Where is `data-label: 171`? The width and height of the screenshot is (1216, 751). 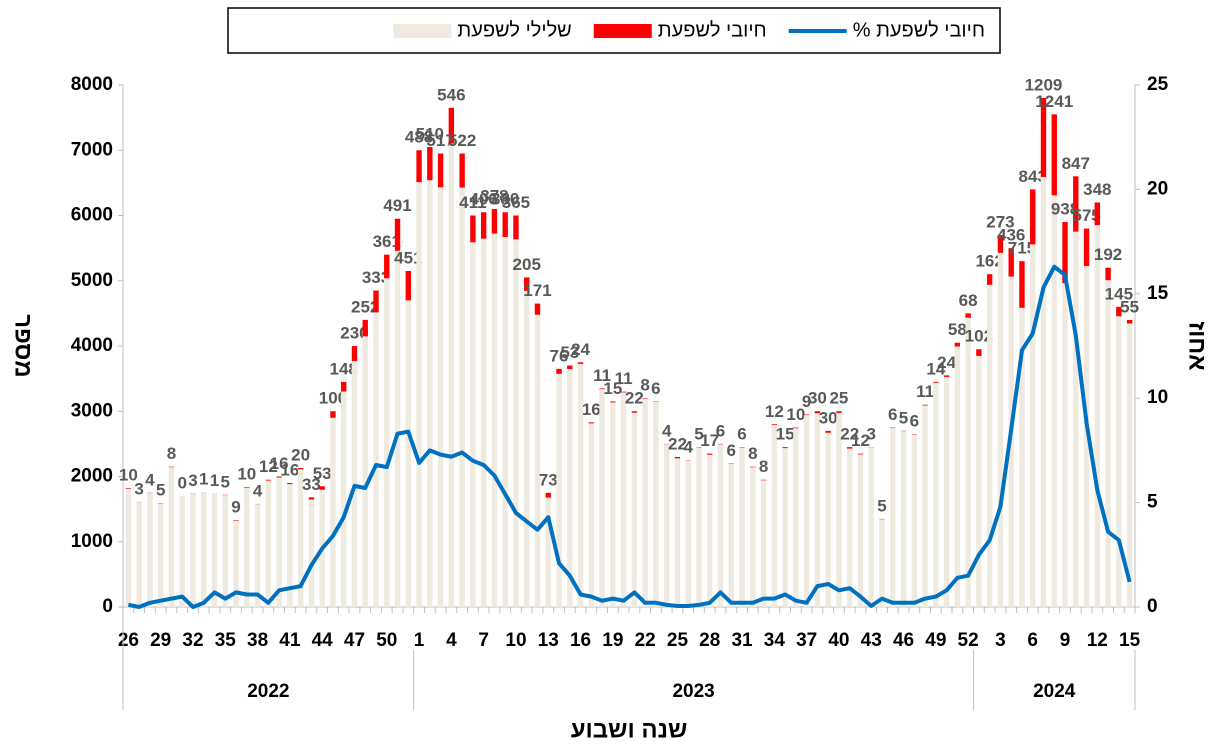
data-label: 171 is located at coordinates (537, 290).